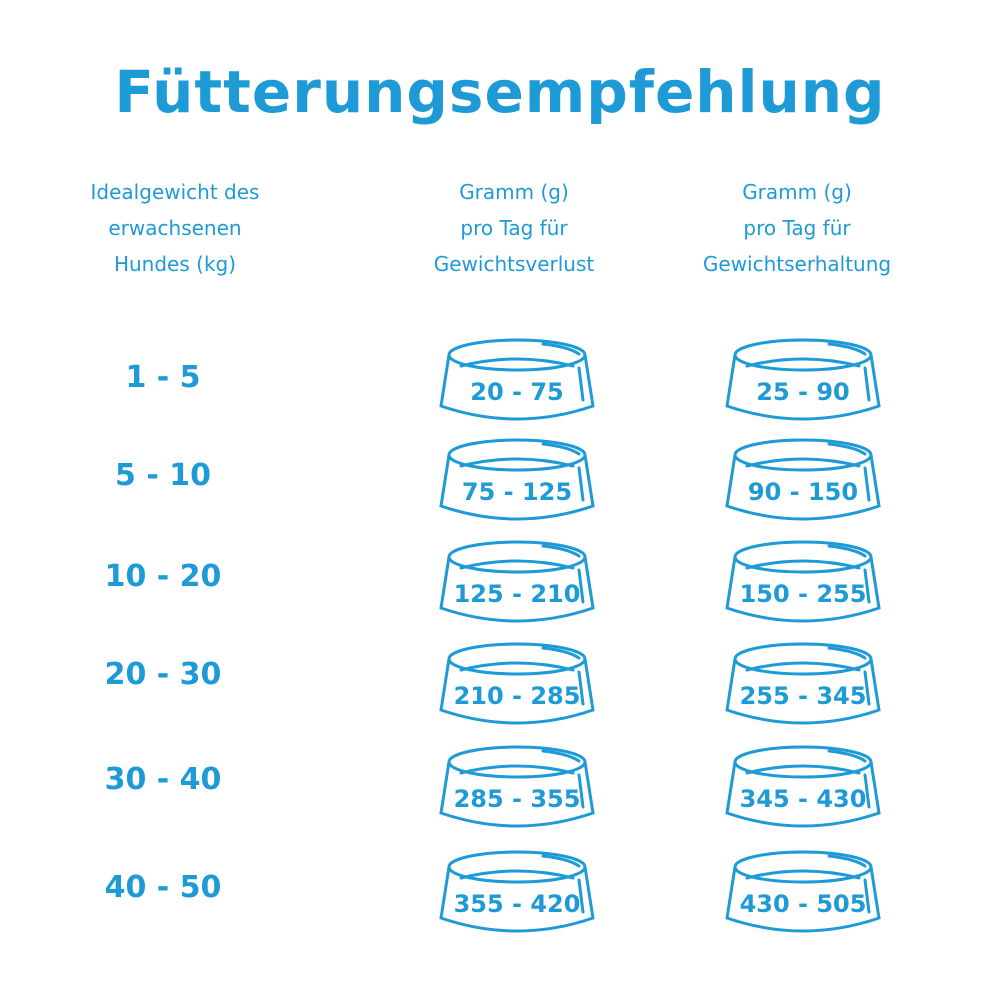  What do you see at coordinates (517, 696) in the screenshot?
I see `loss-grams: 210 - 285` at bounding box center [517, 696].